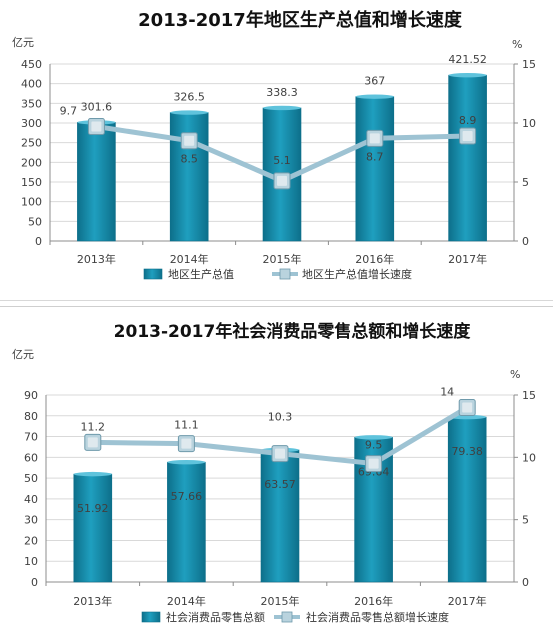  I want to click on line-data-label: 8.9, so click(468, 120).